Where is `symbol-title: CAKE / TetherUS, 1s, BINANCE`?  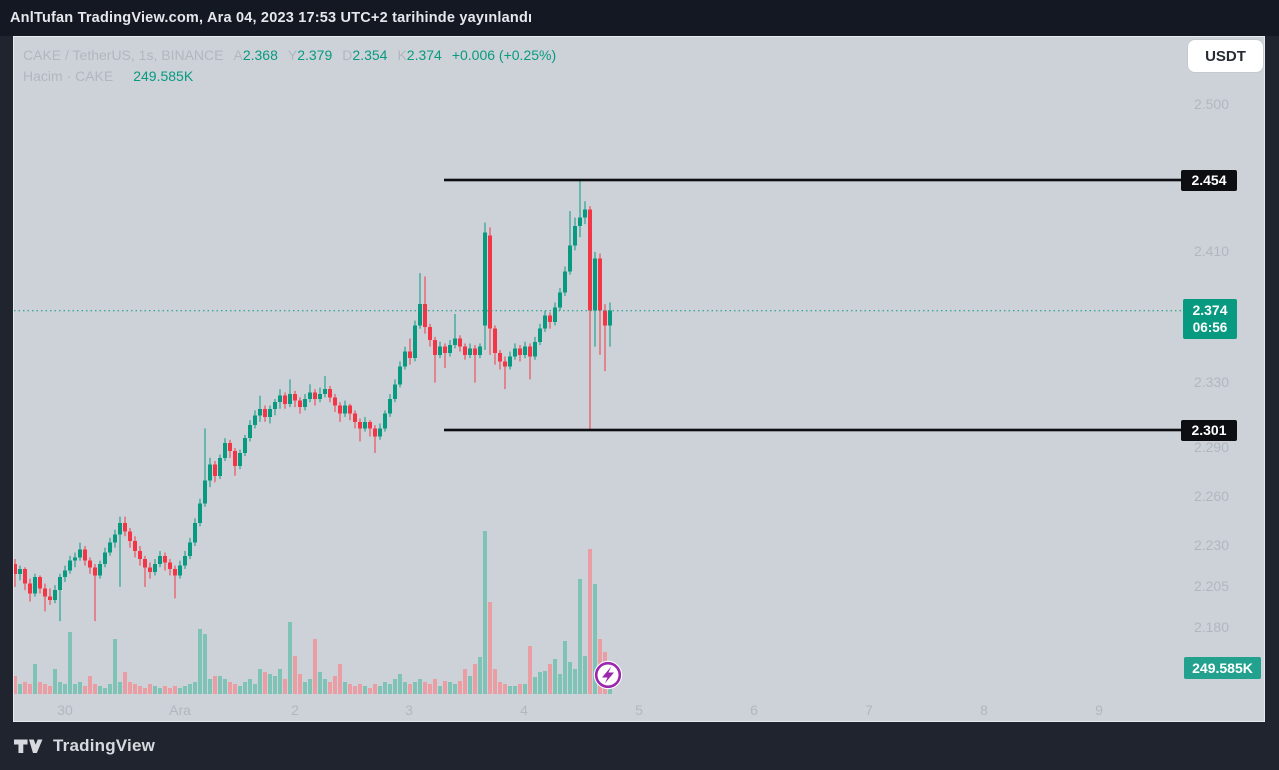 symbol-title: CAKE / TetherUS, 1s, BINANCE is located at coordinates (123, 55).